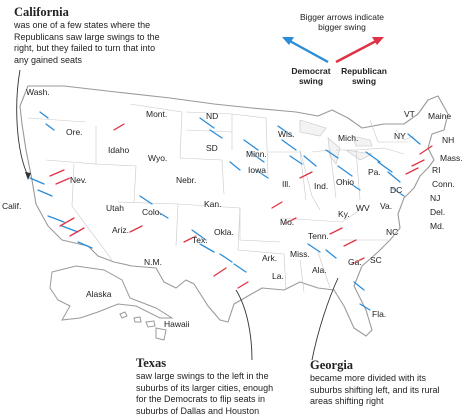 The width and height of the screenshot is (474, 420). What do you see at coordinates (378, 41) in the screenshot?
I see `legend-republican-arrowhead` at bounding box center [378, 41].